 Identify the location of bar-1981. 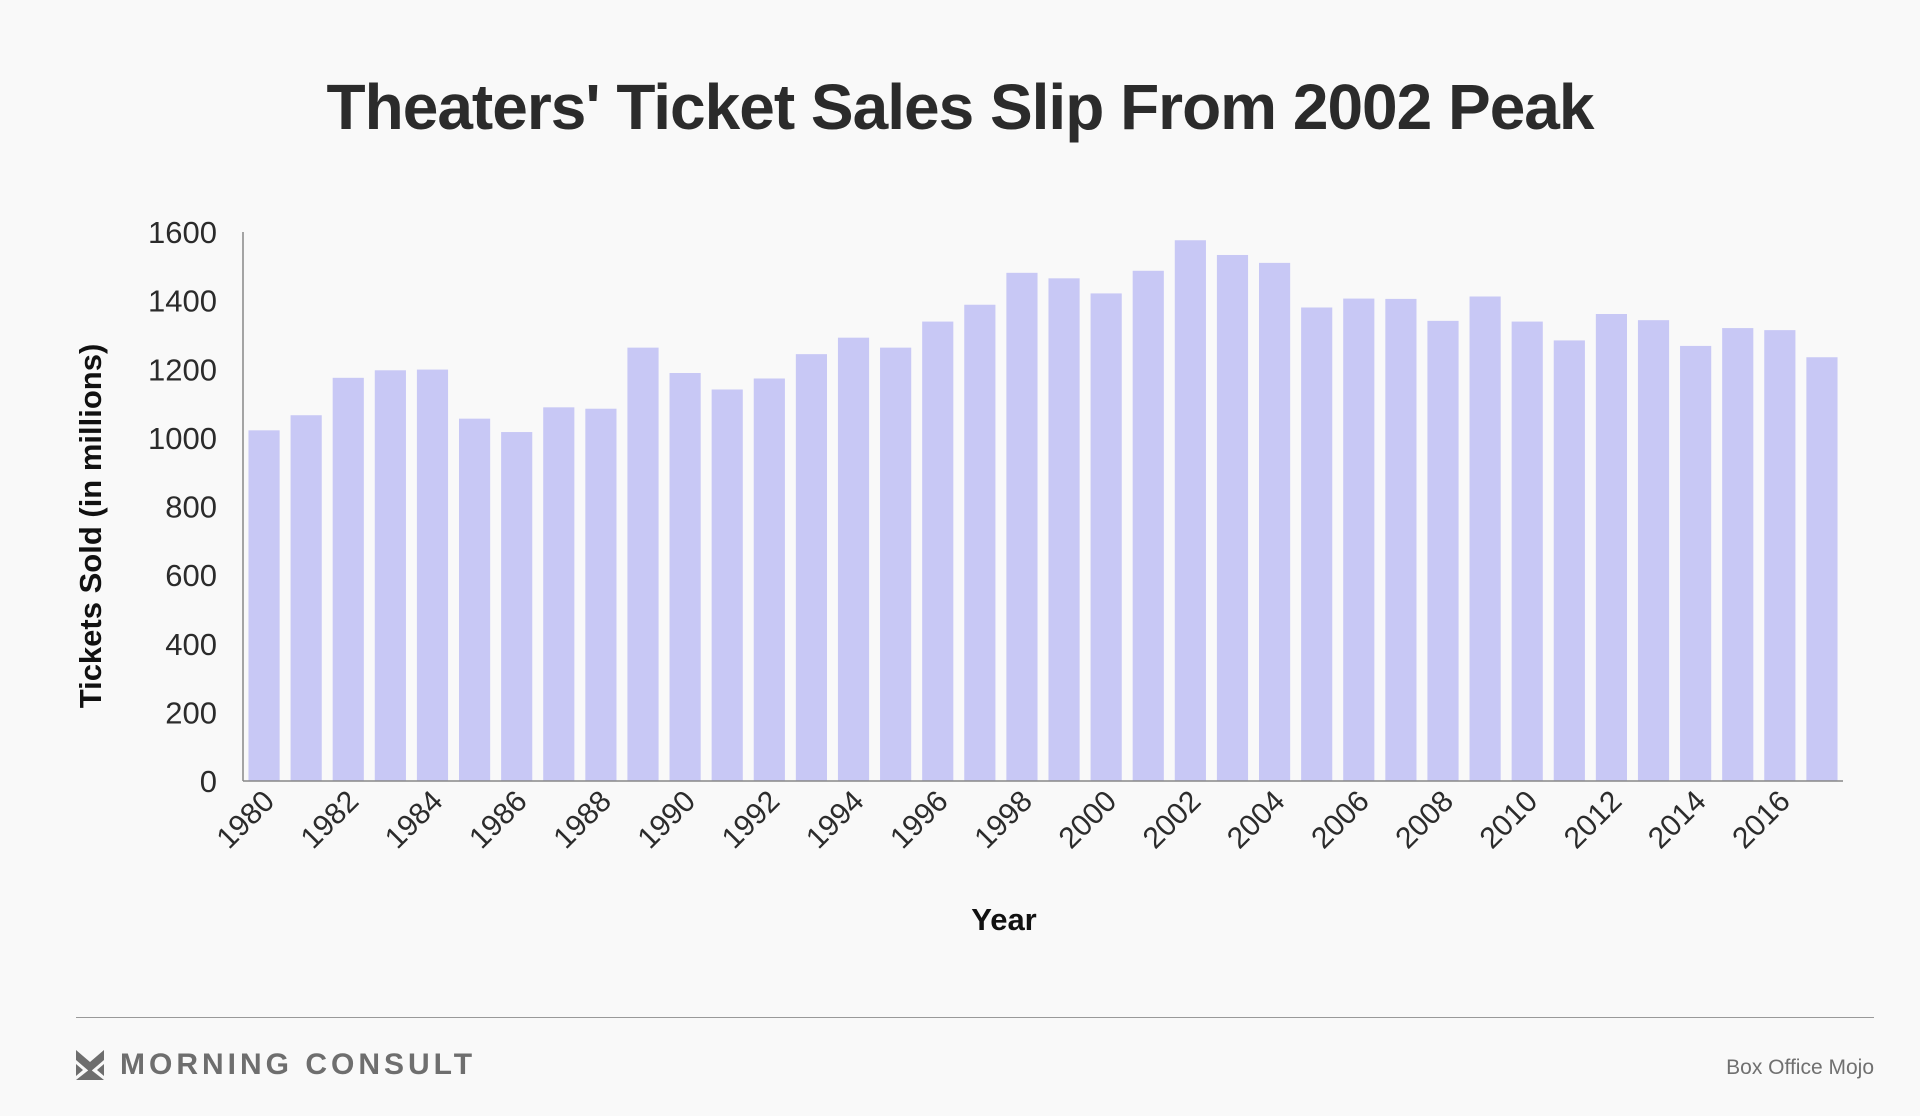
(306, 598).